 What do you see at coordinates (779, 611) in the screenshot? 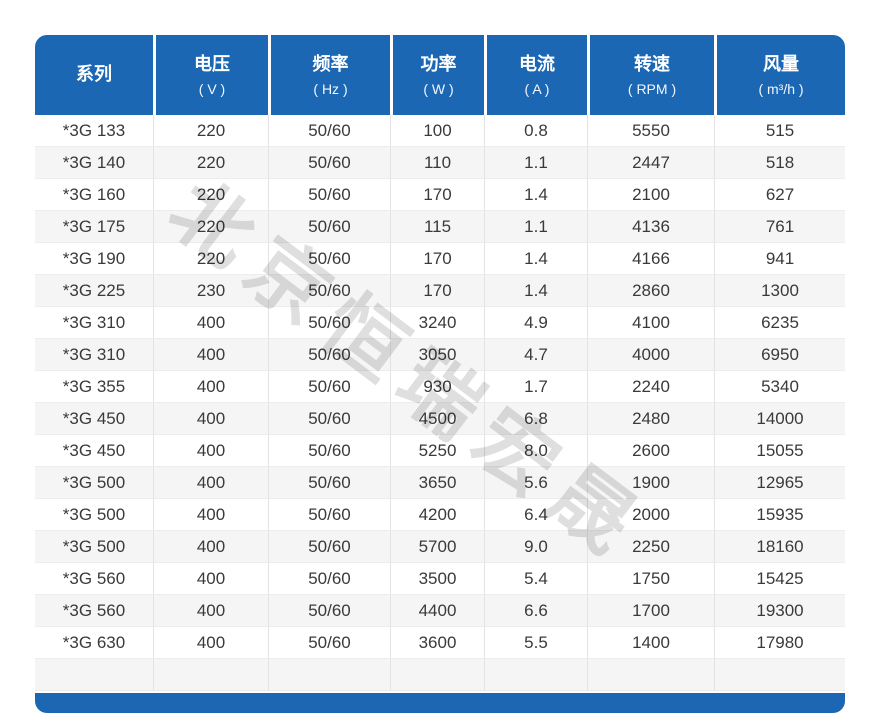
I see `table-cell: 19300` at bounding box center [779, 611].